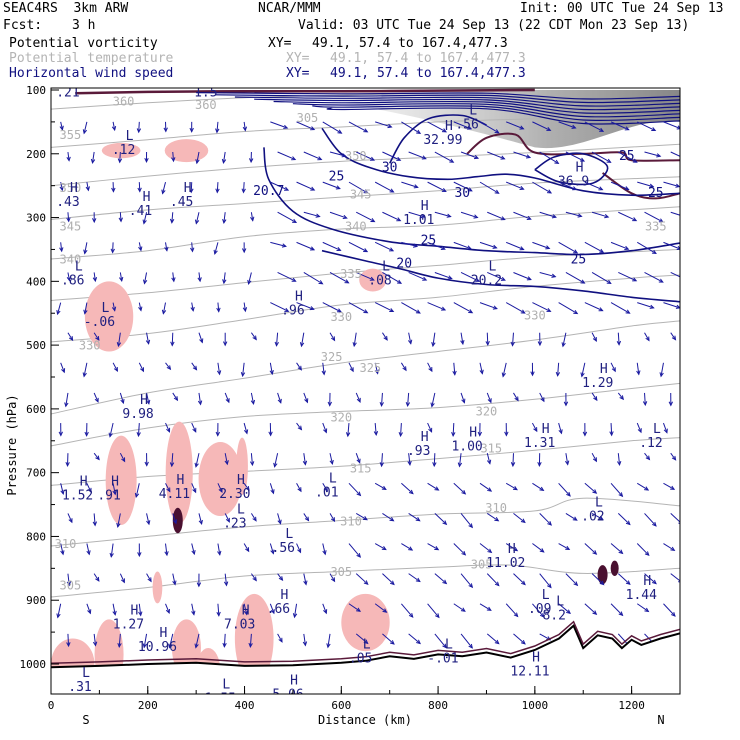 The width and height of the screenshot is (740, 740). What do you see at coordinates (657, 429) in the screenshot?
I see `extremum-marker: L` at bounding box center [657, 429].